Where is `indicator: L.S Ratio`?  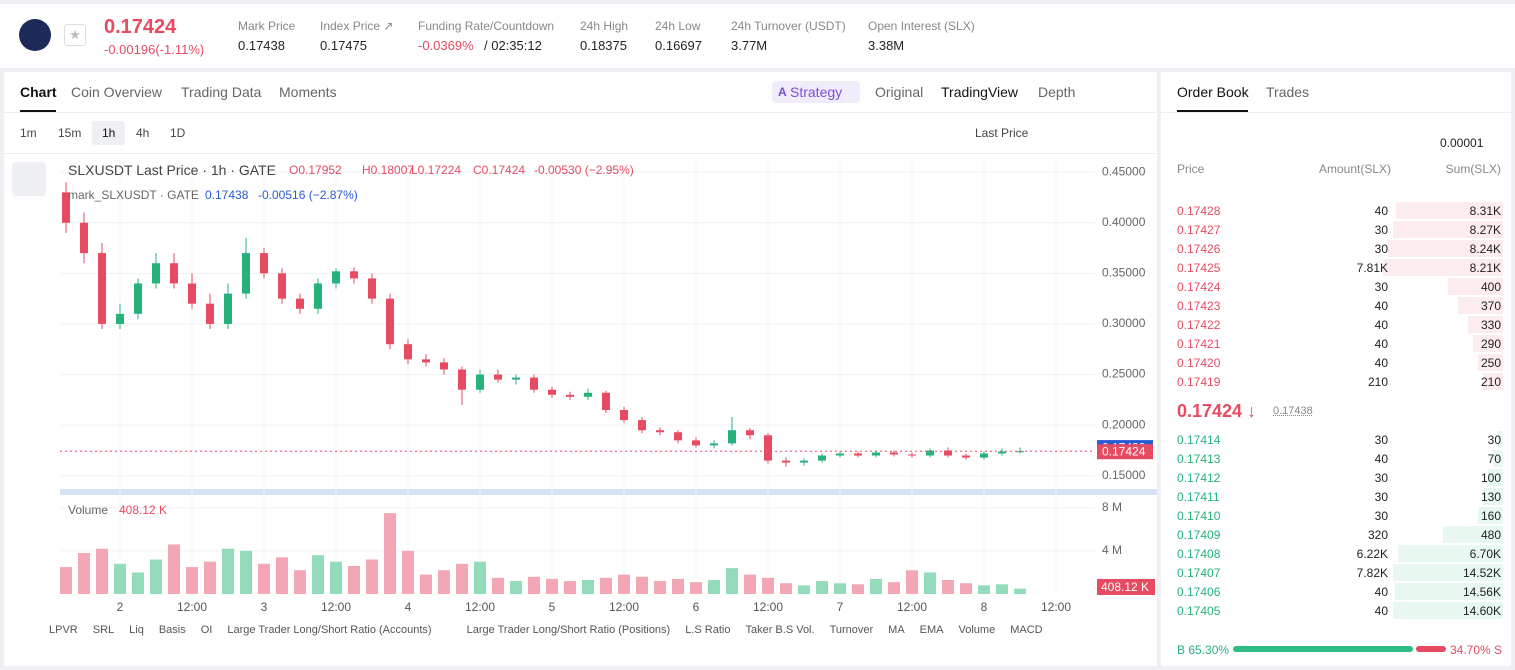
indicator: L.S Ratio is located at coordinates (708, 630).